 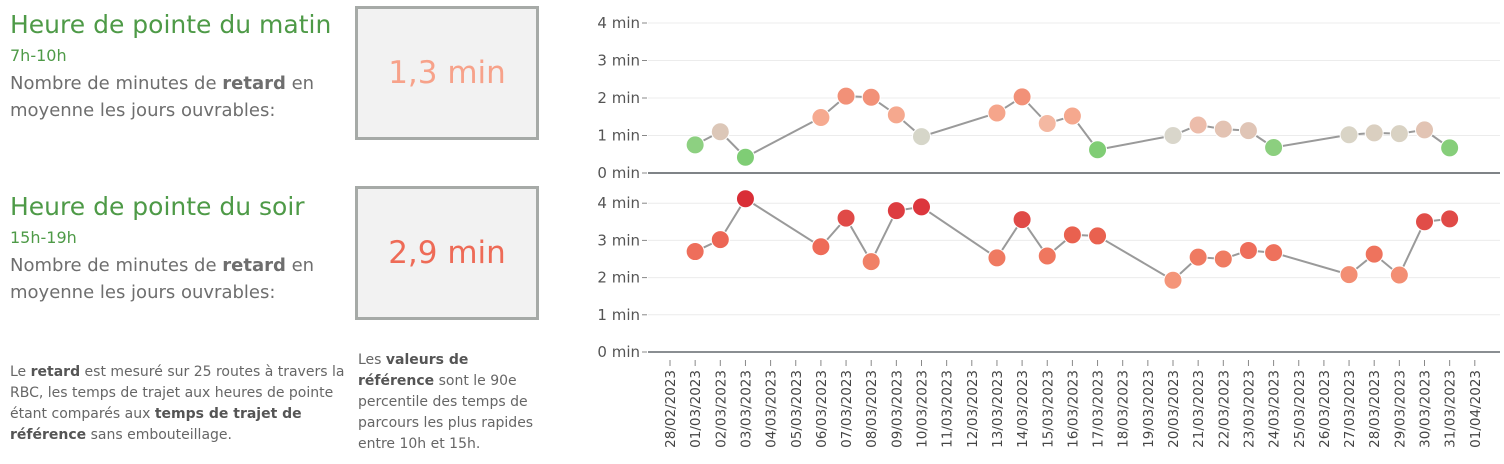 What do you see at coordinates (43, 237) in the screenshot?
I see `evening-hours: 15h-19h` at bounding box center [43, 237].